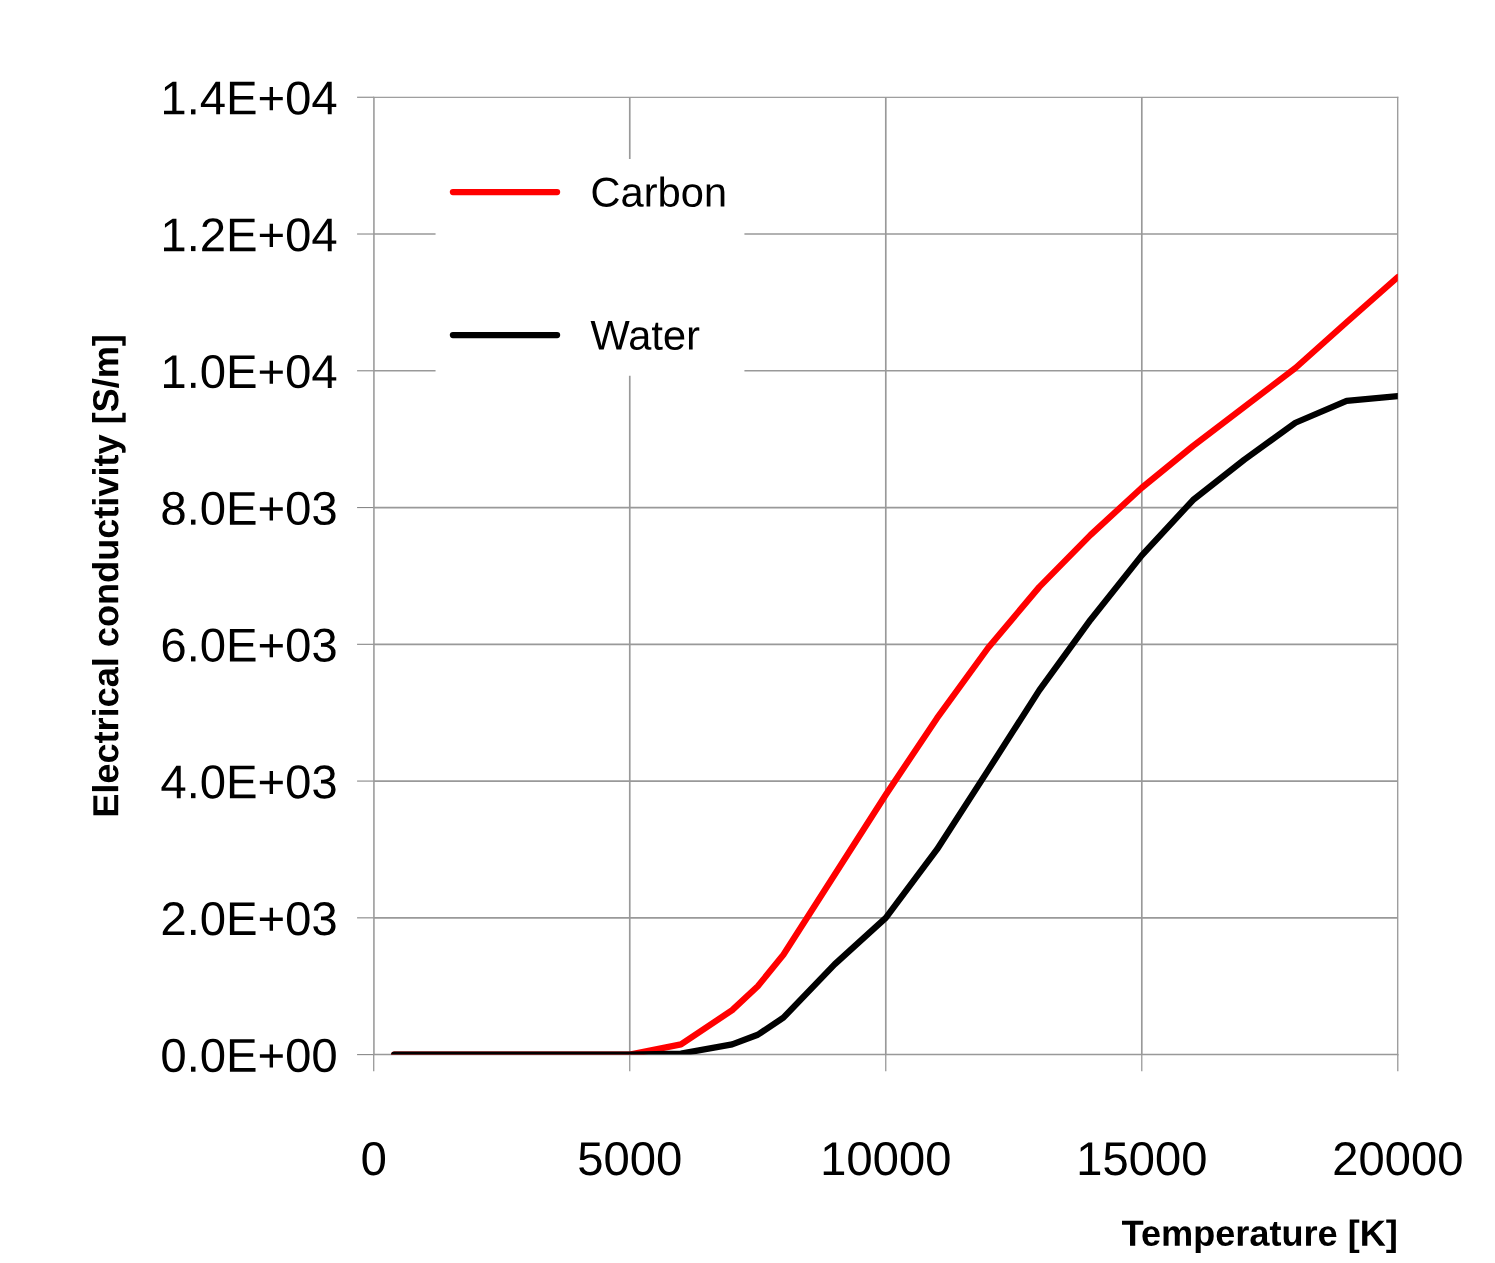  Describe the element at coordinates (886, 1158) in the screenshot. I see `x-tick-label: 10000` at that location.